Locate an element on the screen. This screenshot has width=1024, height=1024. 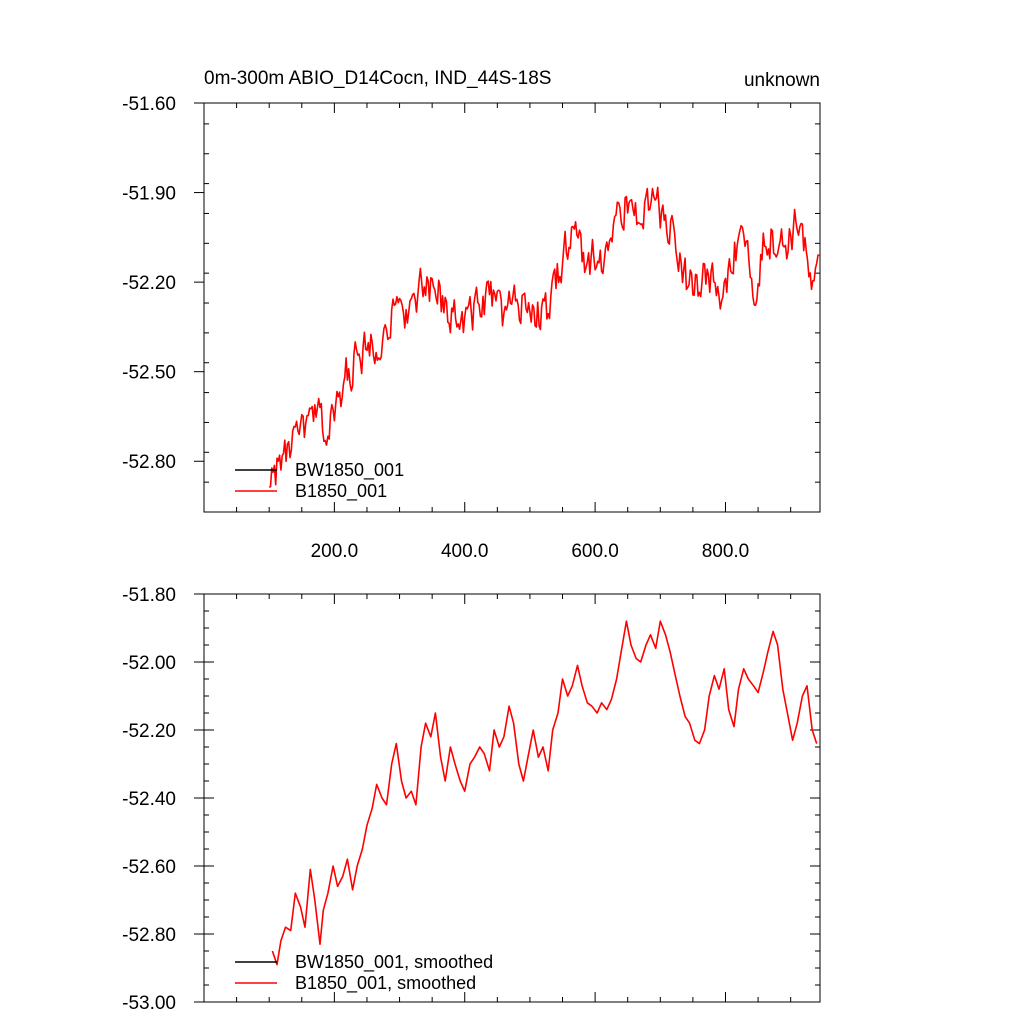
y-tick-label: -51.80 is located at coordinates (149, 595).